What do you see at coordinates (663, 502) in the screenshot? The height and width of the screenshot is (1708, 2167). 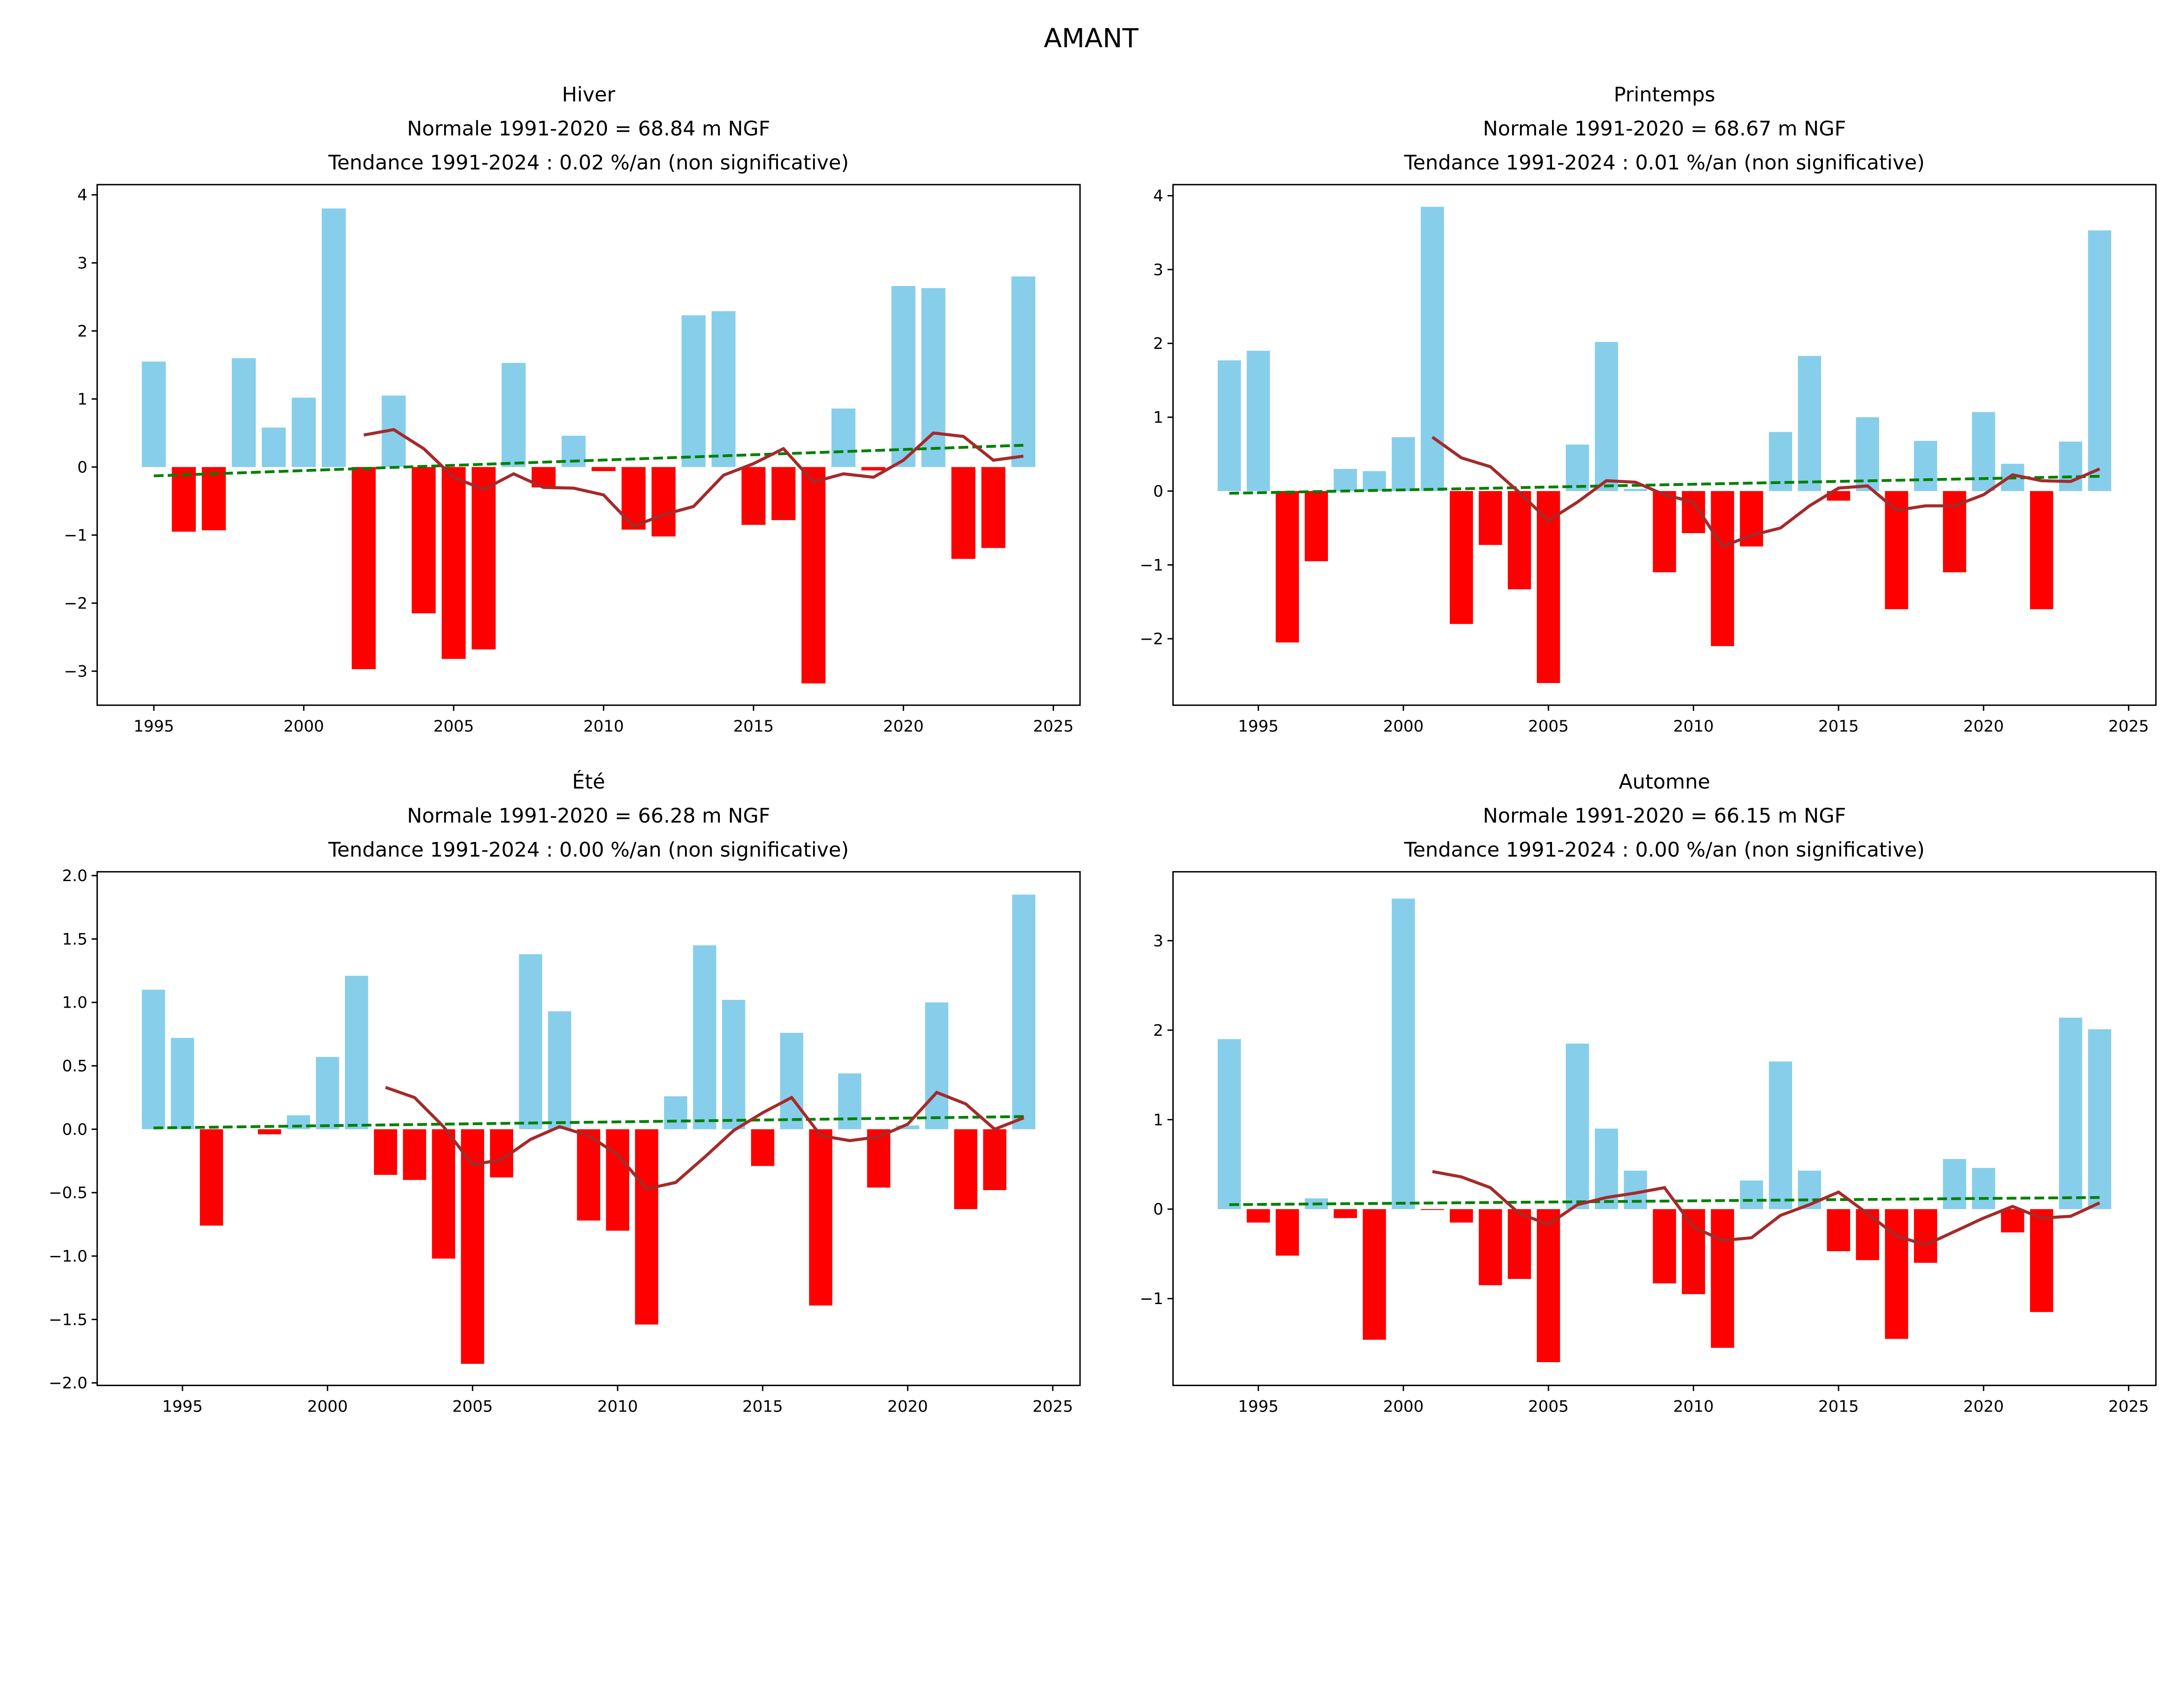 I see `bar-2012` at bounding box center [663, 502].